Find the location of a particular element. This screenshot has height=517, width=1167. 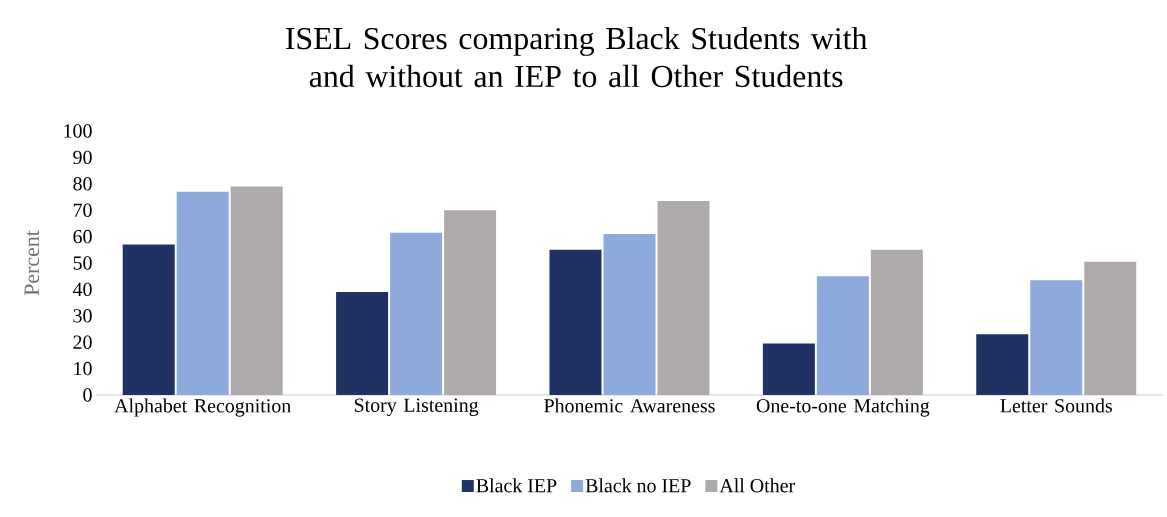

y-tick-label: 30 is located at coordinates (82, 316).